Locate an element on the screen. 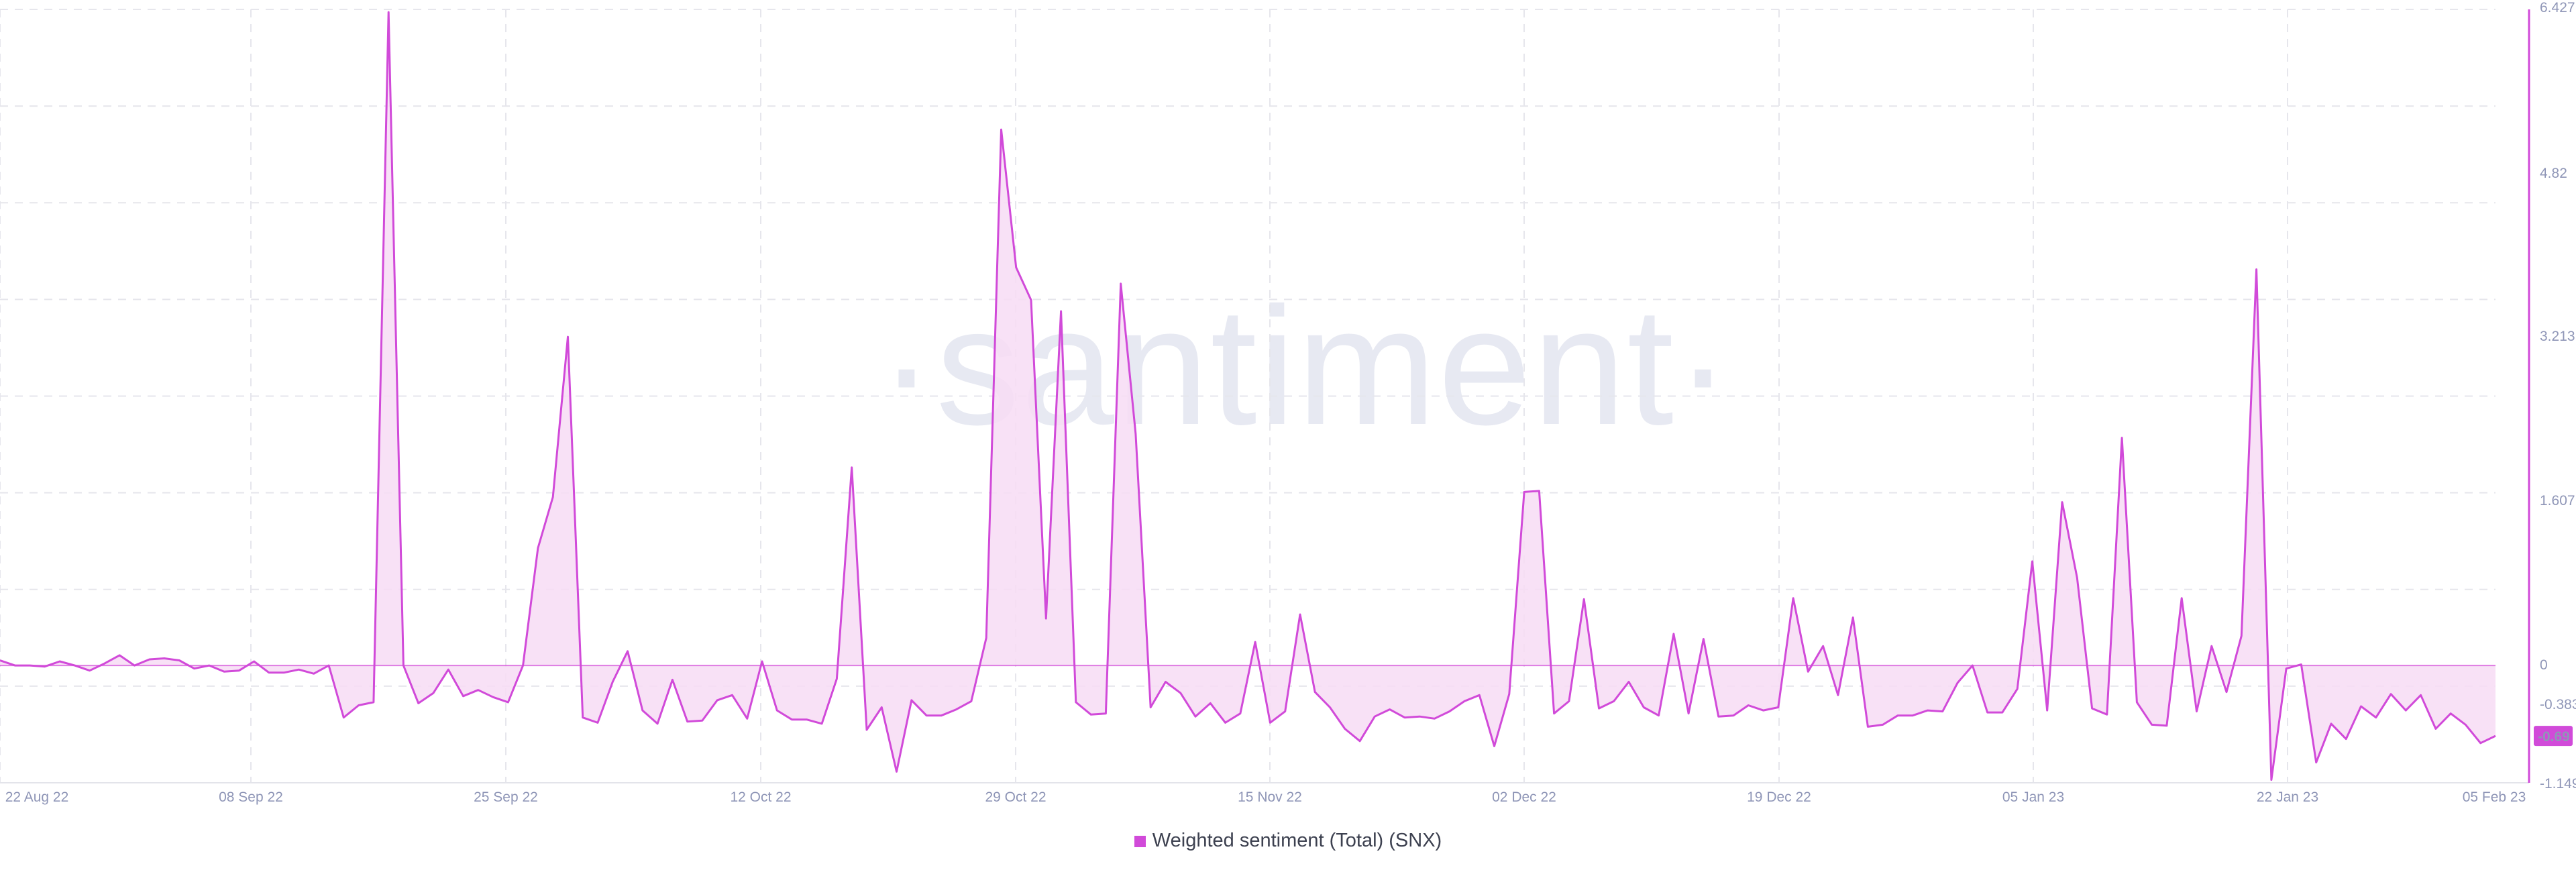 This screenshot has width=2576, height=872. legend: Weighted sentiment (Total) (SNX) is located at coordinates (1288, 841).